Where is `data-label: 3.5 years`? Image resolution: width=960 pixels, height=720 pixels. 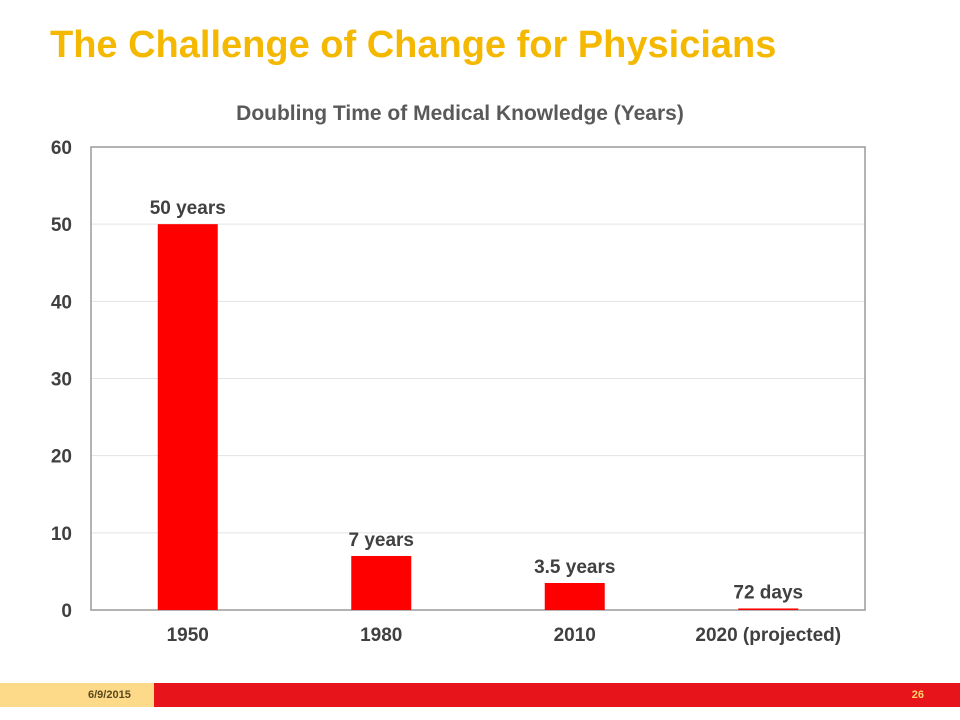
data-label: 3.5 years is located at coordinates (574, 567).